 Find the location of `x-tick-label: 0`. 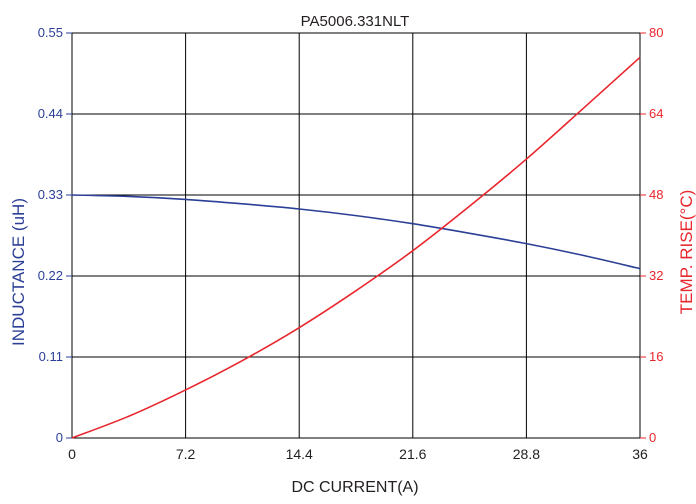

x-tick-label: 0 is located at coordinates (72, 454).